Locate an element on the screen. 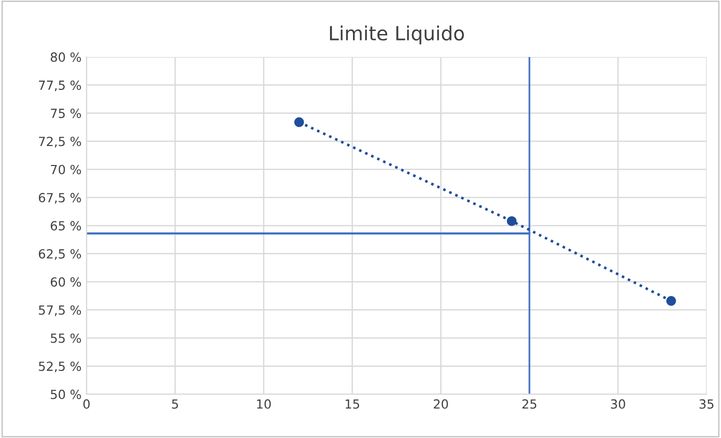  chart-title: Limite Liquido is located at coordinates (397, 35).